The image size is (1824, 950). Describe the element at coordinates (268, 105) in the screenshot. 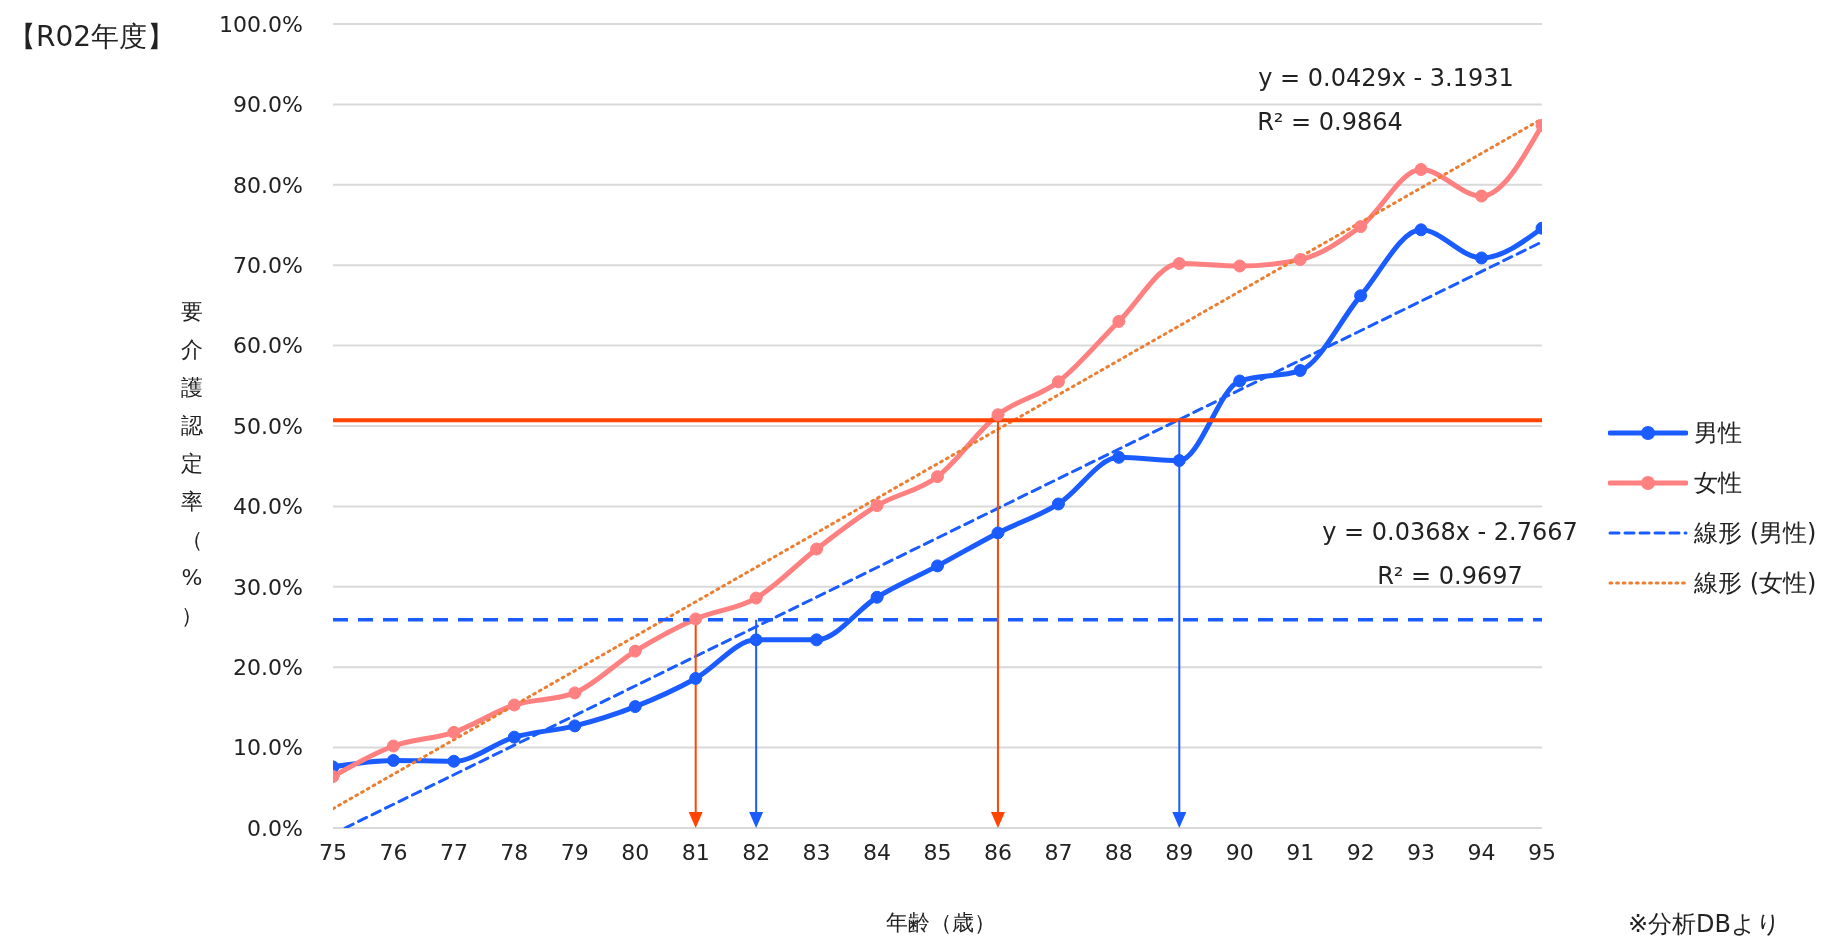

I see `y-tick-label: 90.0%` at that location.